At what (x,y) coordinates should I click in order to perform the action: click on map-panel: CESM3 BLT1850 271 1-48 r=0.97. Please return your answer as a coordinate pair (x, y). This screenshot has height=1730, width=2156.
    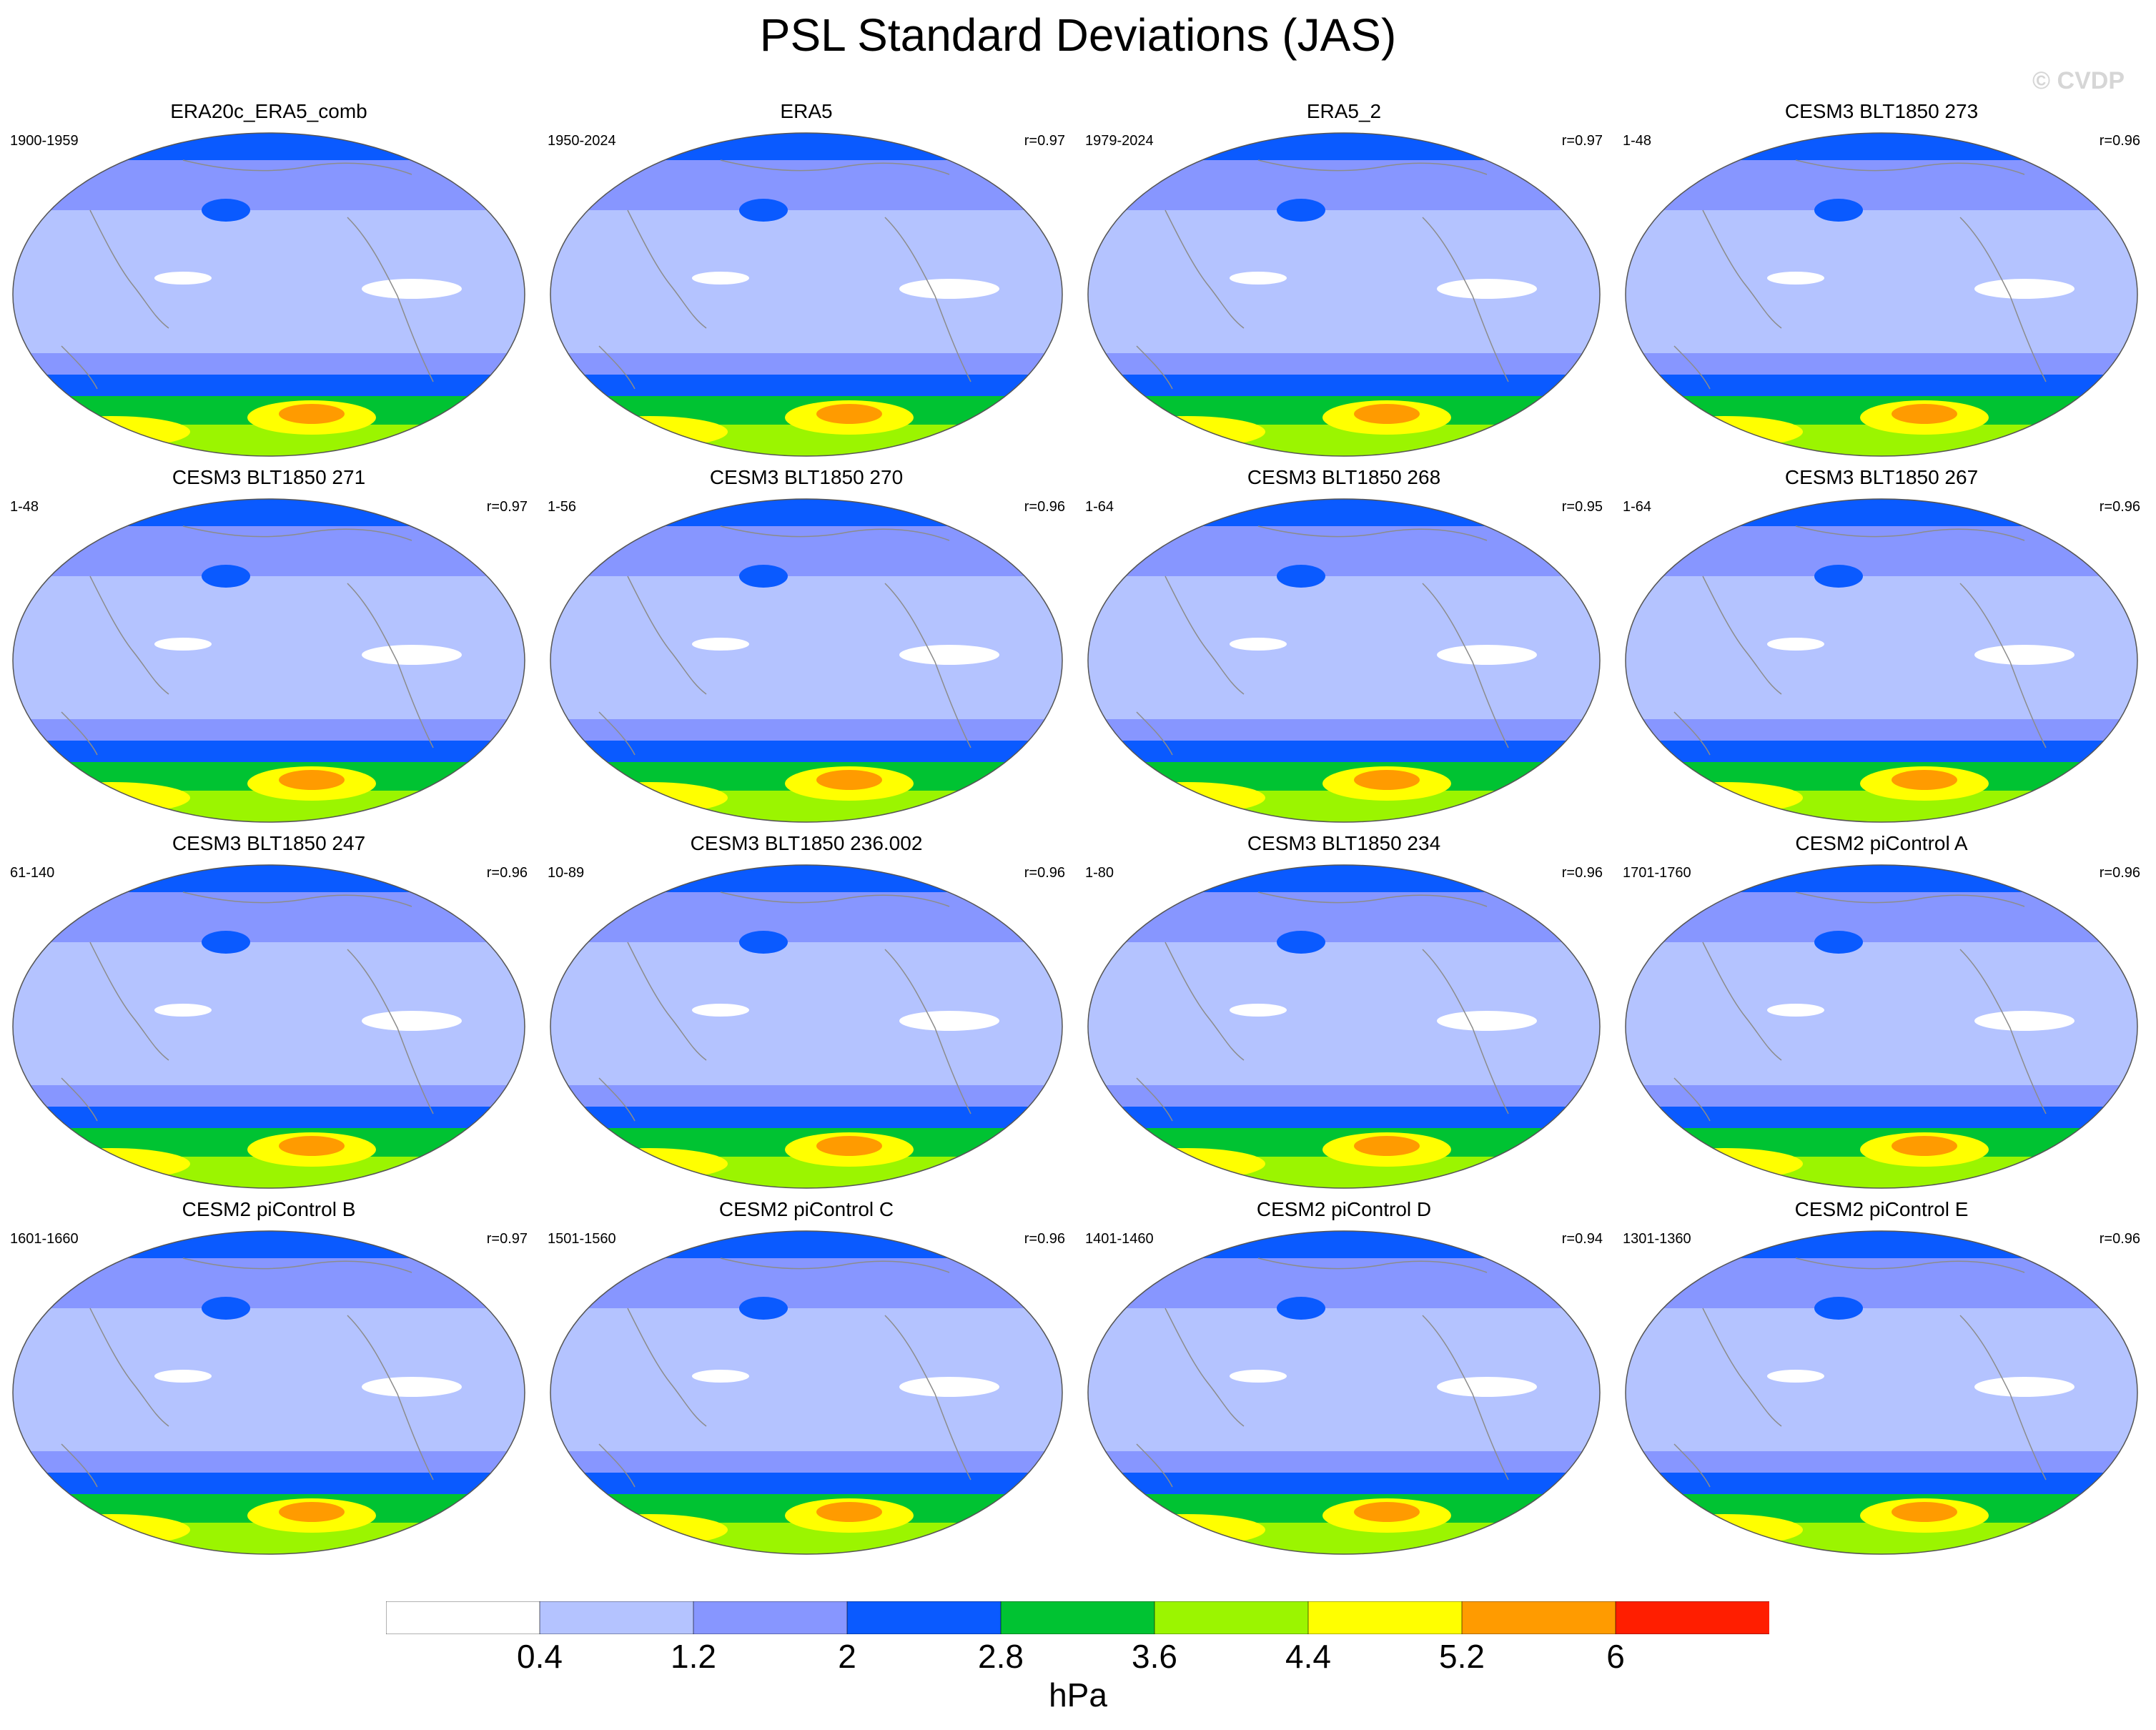
    Looking at the image, I should click on (269, 649).